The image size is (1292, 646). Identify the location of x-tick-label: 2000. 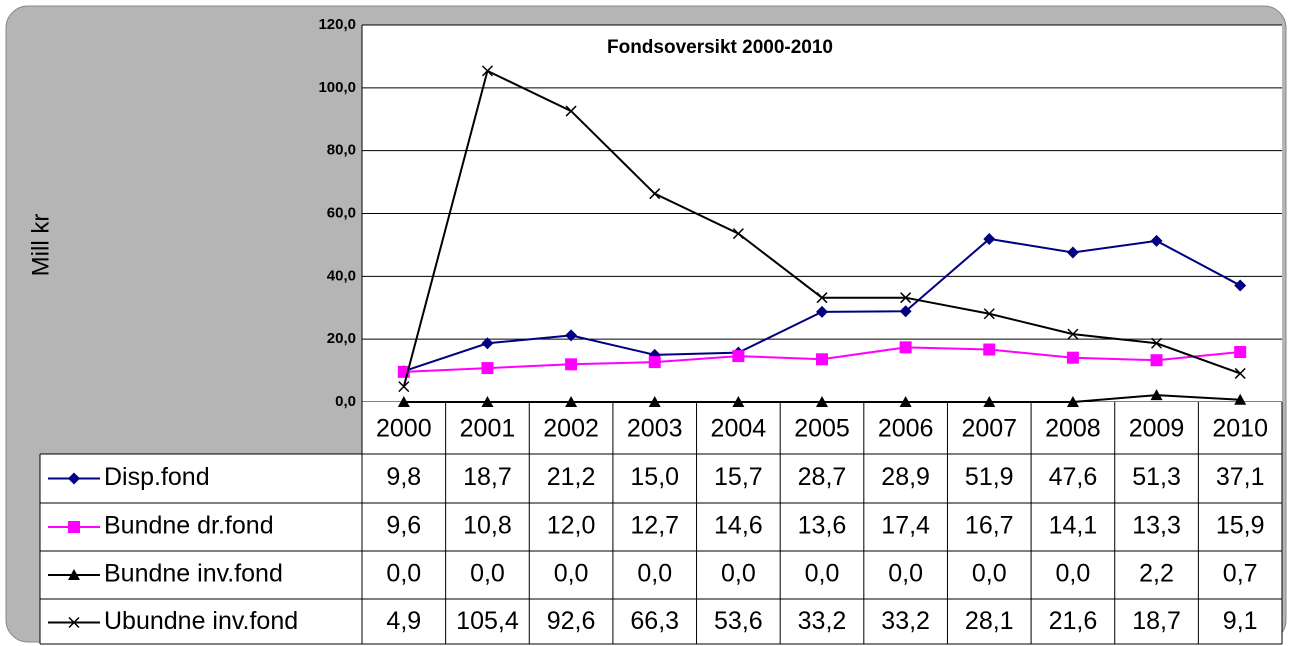
(404, 429).